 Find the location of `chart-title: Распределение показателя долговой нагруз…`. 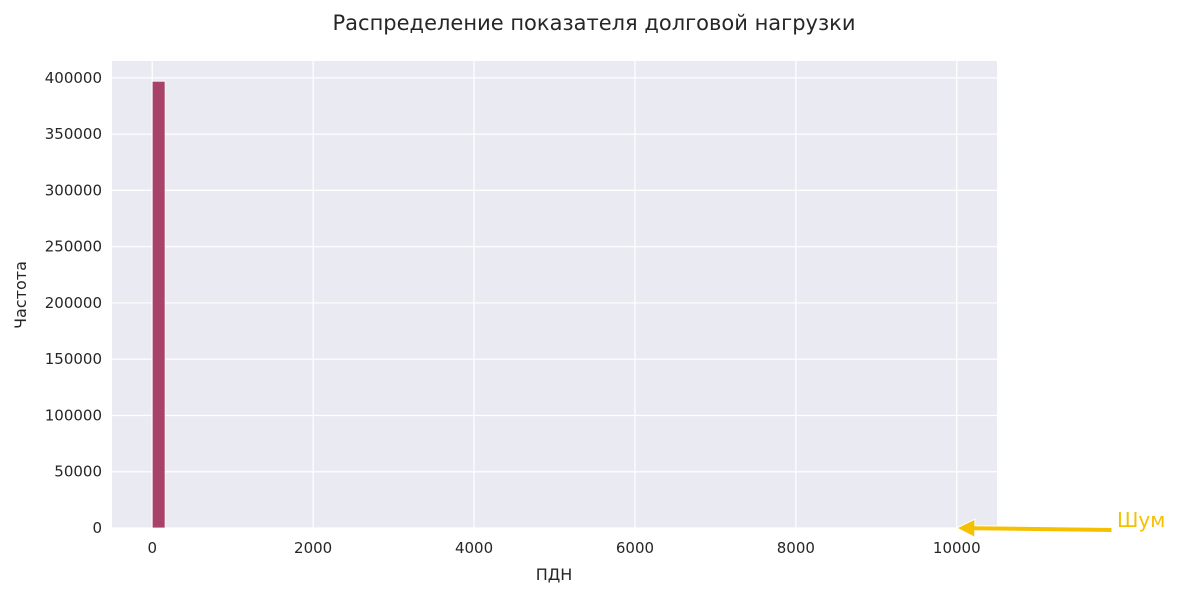

chart-title: Распределение показателя долговой нагруз… is located at coordinates (594, 23).